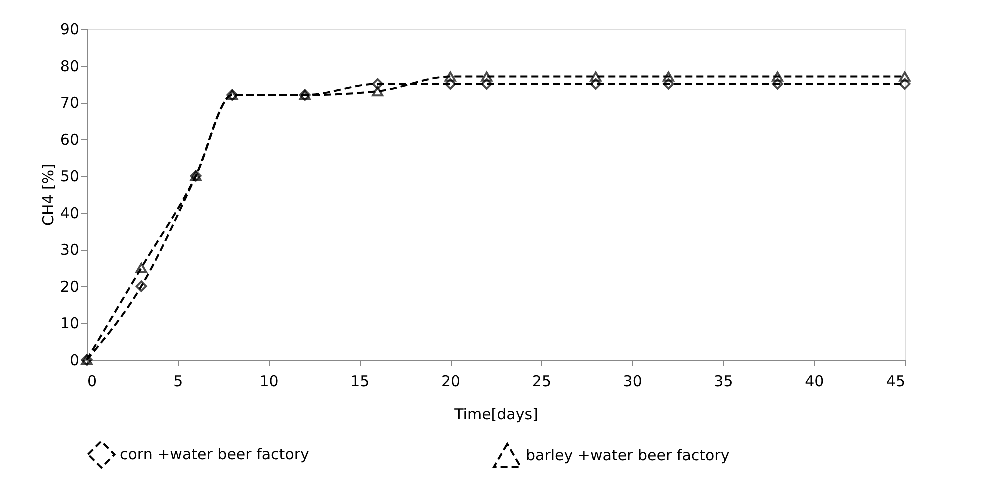  I want to click on x-tick-label: 35, so click(724, 381).